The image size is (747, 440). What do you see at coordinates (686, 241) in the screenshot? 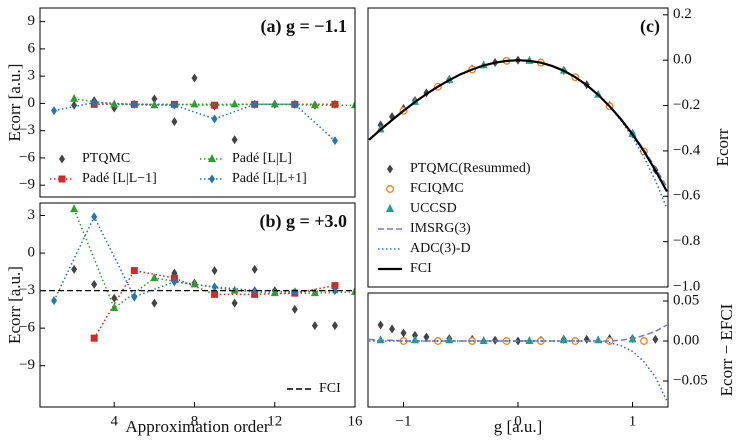
I see `y-tick-label: −0.8` at bounding box center [686, 241].